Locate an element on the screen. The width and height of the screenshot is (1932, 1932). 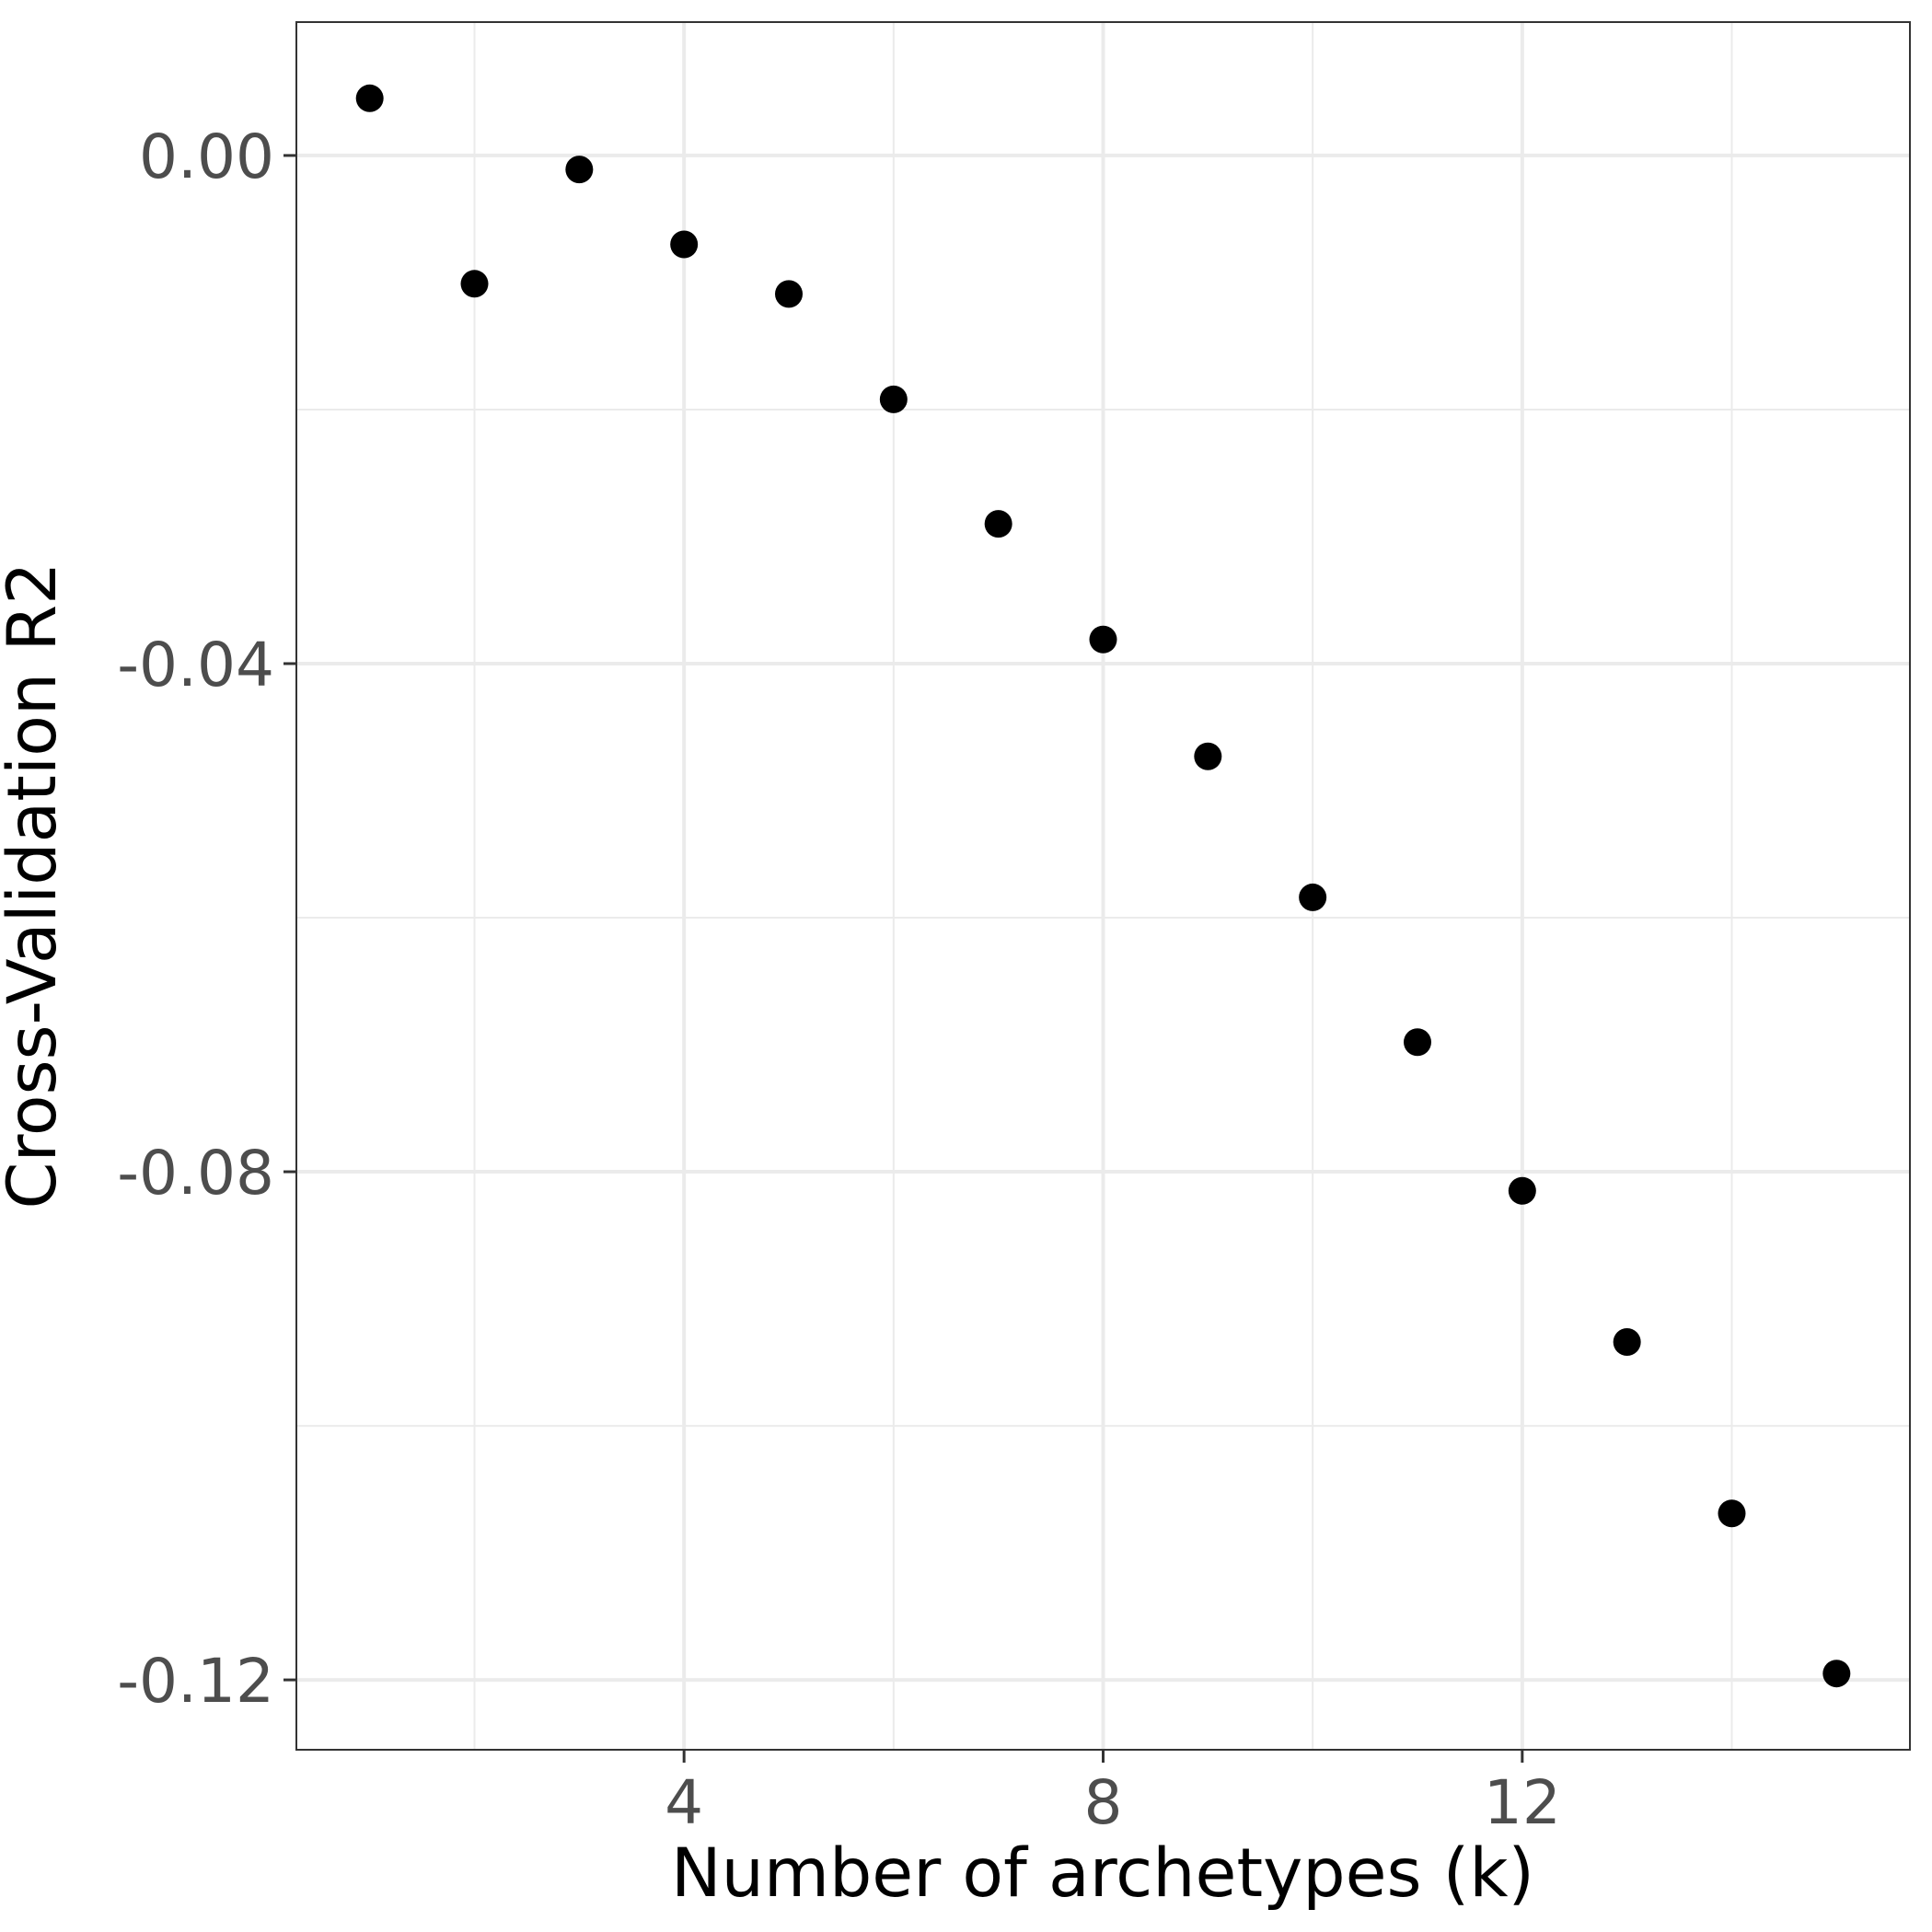
x-tick-label: 8 is located at coordinates (1103, 1803).